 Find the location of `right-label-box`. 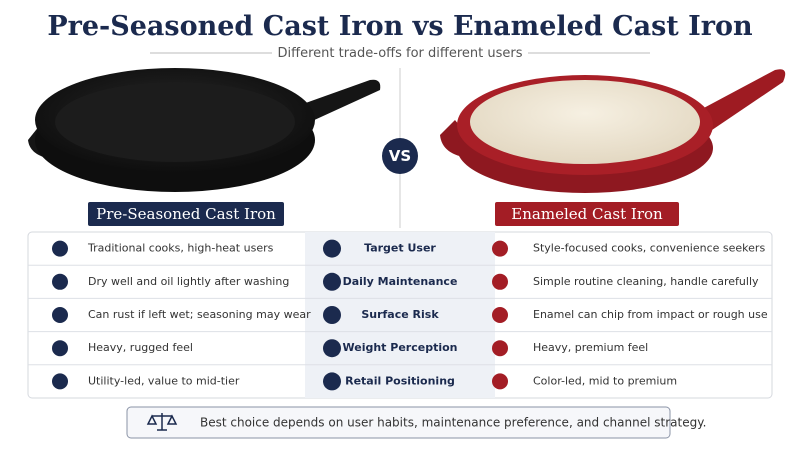

right-label-box is located at coordinates (587, 214).